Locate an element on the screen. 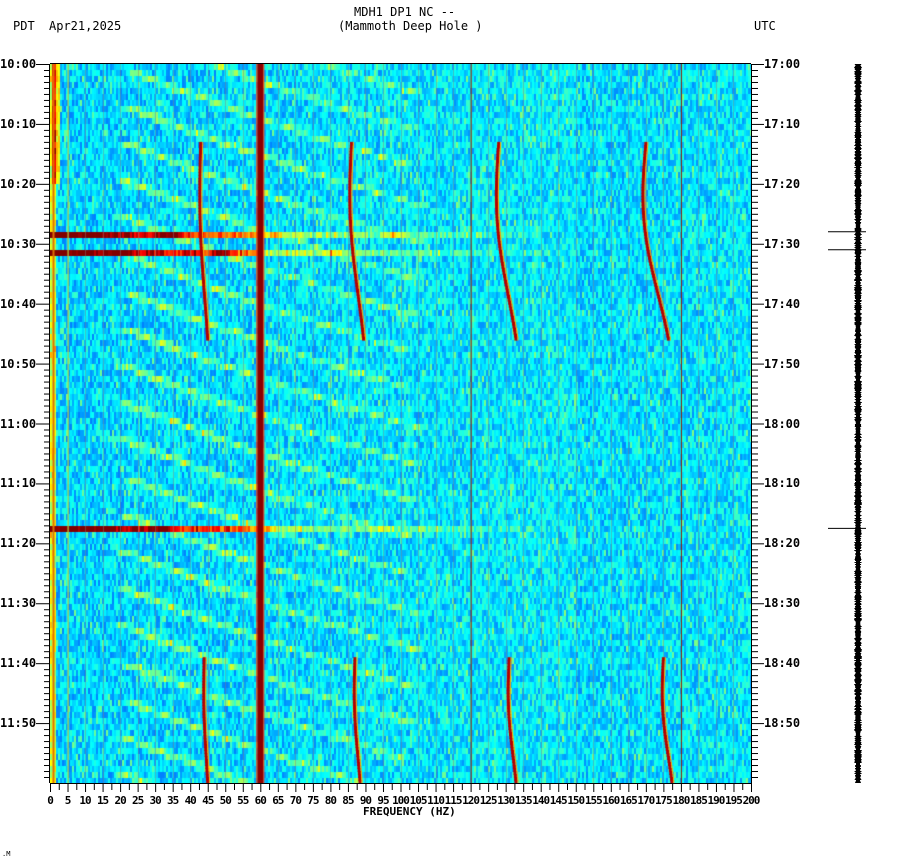 The height and width of the screenshot is (864, 902). y-tick-label-left: 11:00 is located at coordinates (18, 423).